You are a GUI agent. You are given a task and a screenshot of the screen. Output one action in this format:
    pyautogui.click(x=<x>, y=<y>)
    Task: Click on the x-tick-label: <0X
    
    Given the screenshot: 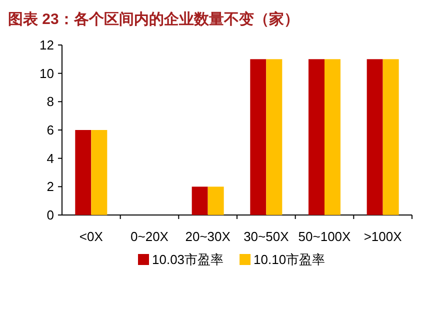 What is the action you would take?
    pyautogui.click(x=91, y=236)
    